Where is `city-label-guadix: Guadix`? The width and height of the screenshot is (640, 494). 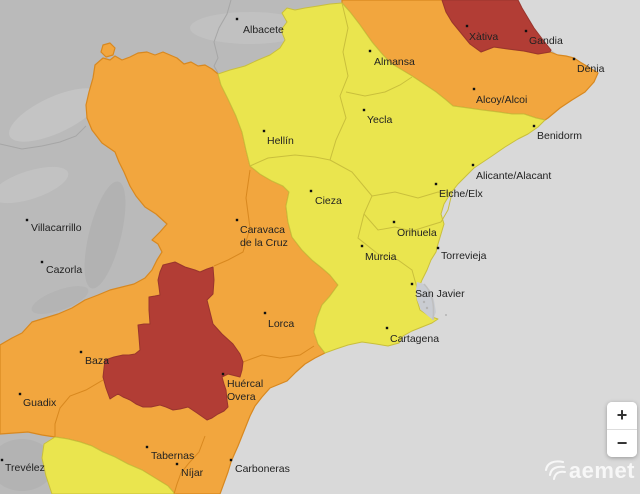
city-label-guadix: Guadix is located at coordinates (40, 403).